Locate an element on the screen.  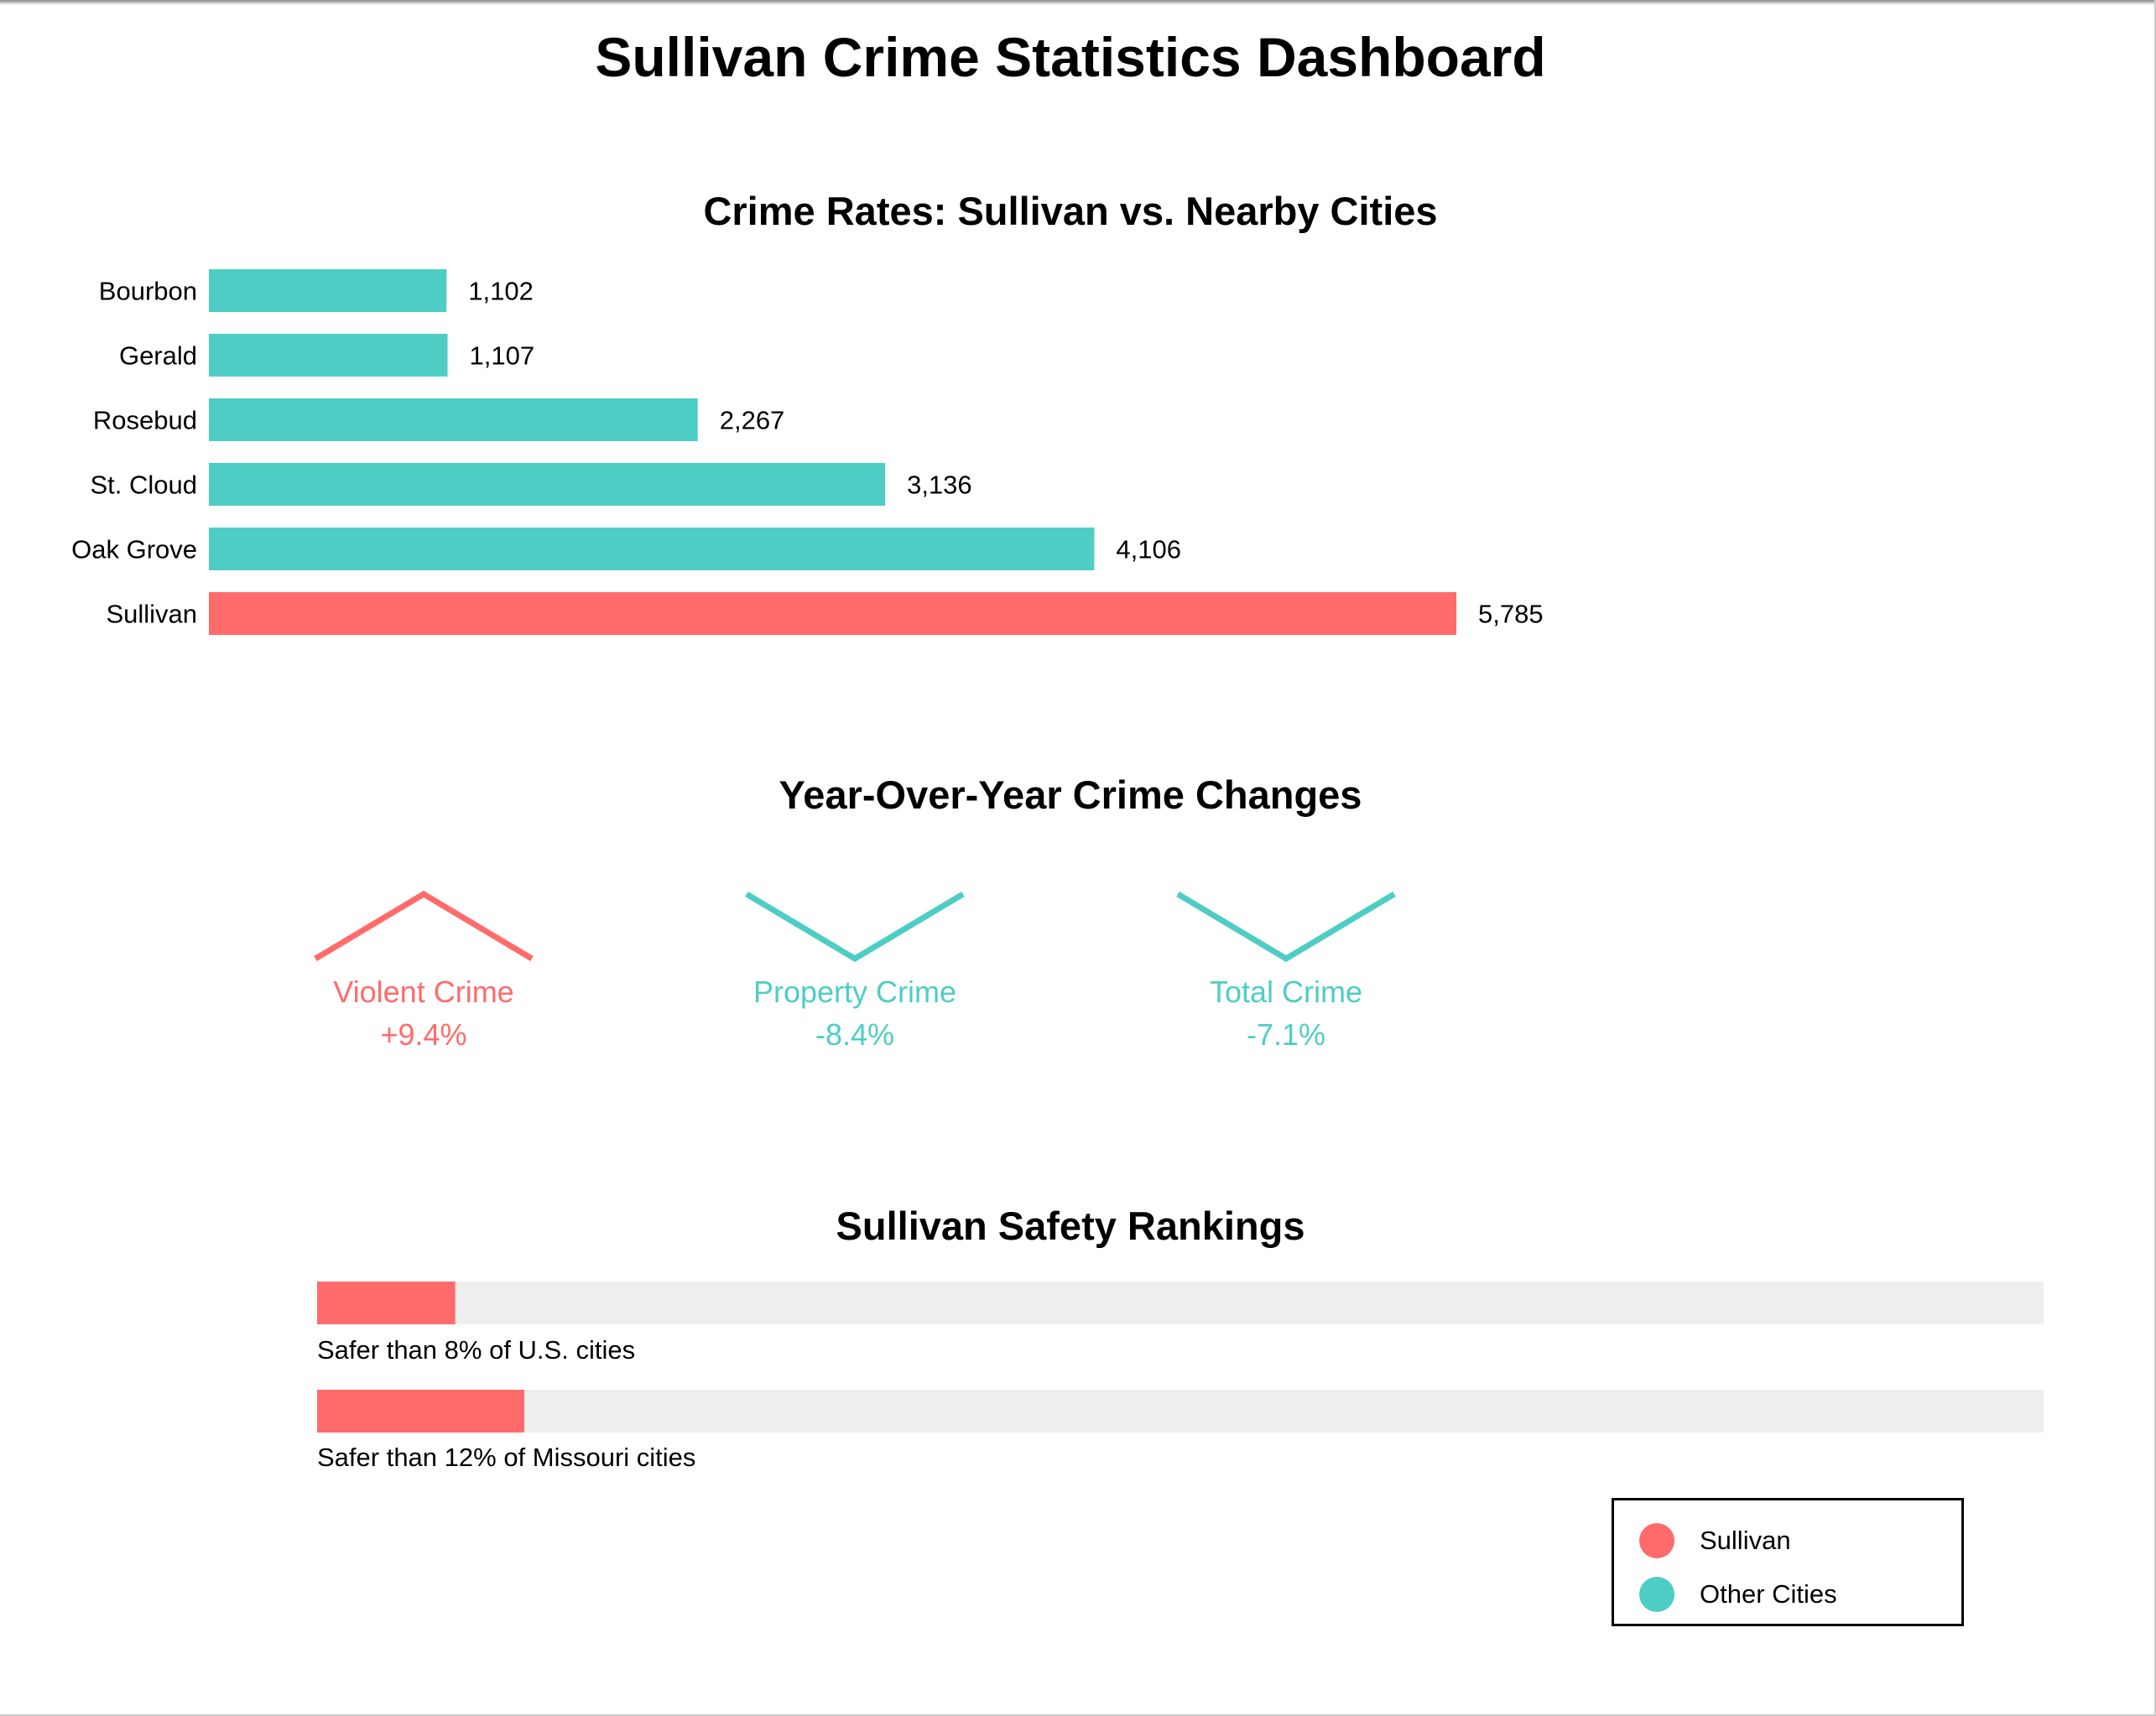
bar-label-st-cloud: St. Cloud is located at coordinates (143, 486).